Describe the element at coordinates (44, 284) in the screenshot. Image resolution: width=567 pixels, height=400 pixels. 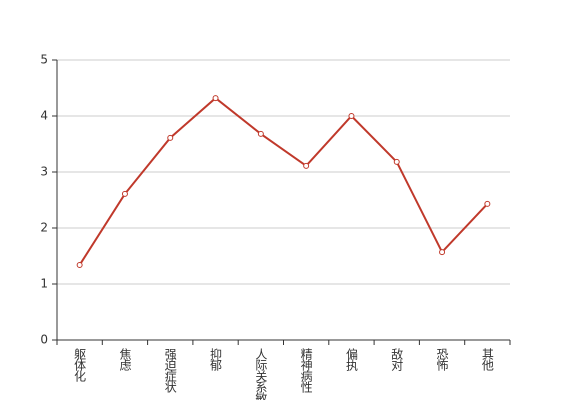
I see `y-tick-label: 1` at that location.